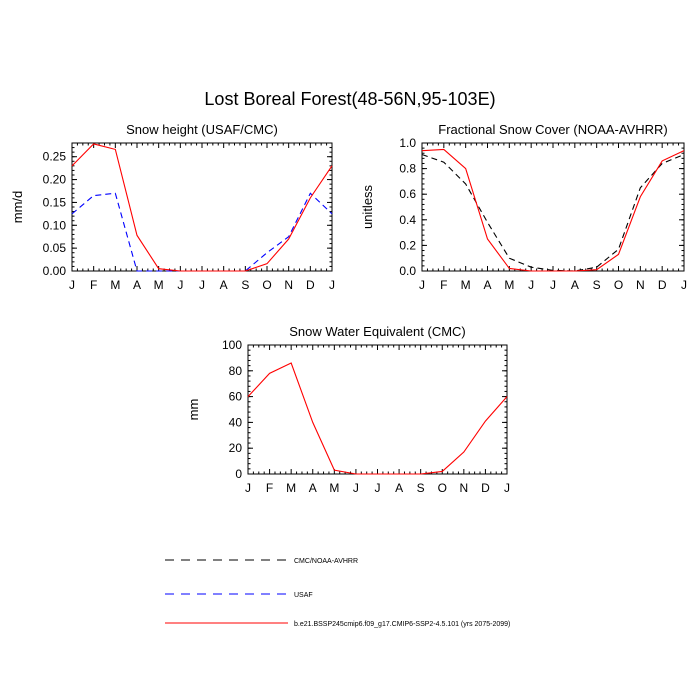 This screenshot has height=700, width=700. What do you see at coordinates (407, 194) in the screenshot?
I see `y-tick-label: 0.6` at bounding box center [407, 194].